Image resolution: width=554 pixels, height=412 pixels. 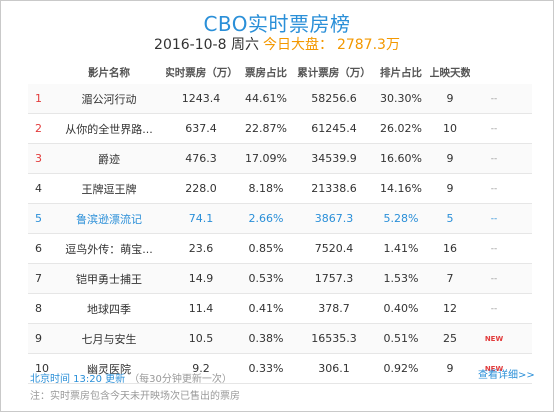 What do you see at coordinates (38, 188) in the screenshot?
I see `rank-cell: 4` at bounding box center [38, 188].